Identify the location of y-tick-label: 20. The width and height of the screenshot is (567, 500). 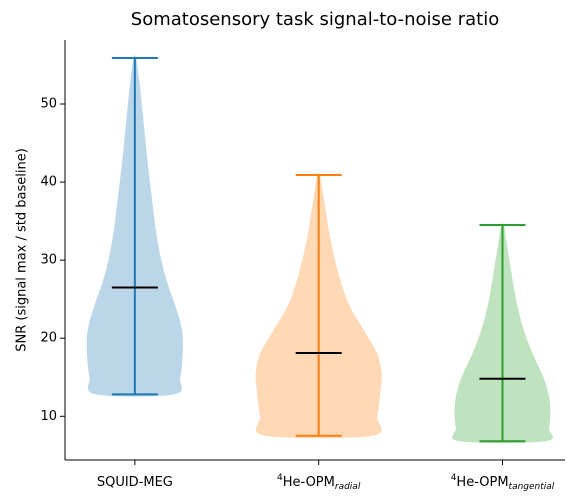
(48, 338).